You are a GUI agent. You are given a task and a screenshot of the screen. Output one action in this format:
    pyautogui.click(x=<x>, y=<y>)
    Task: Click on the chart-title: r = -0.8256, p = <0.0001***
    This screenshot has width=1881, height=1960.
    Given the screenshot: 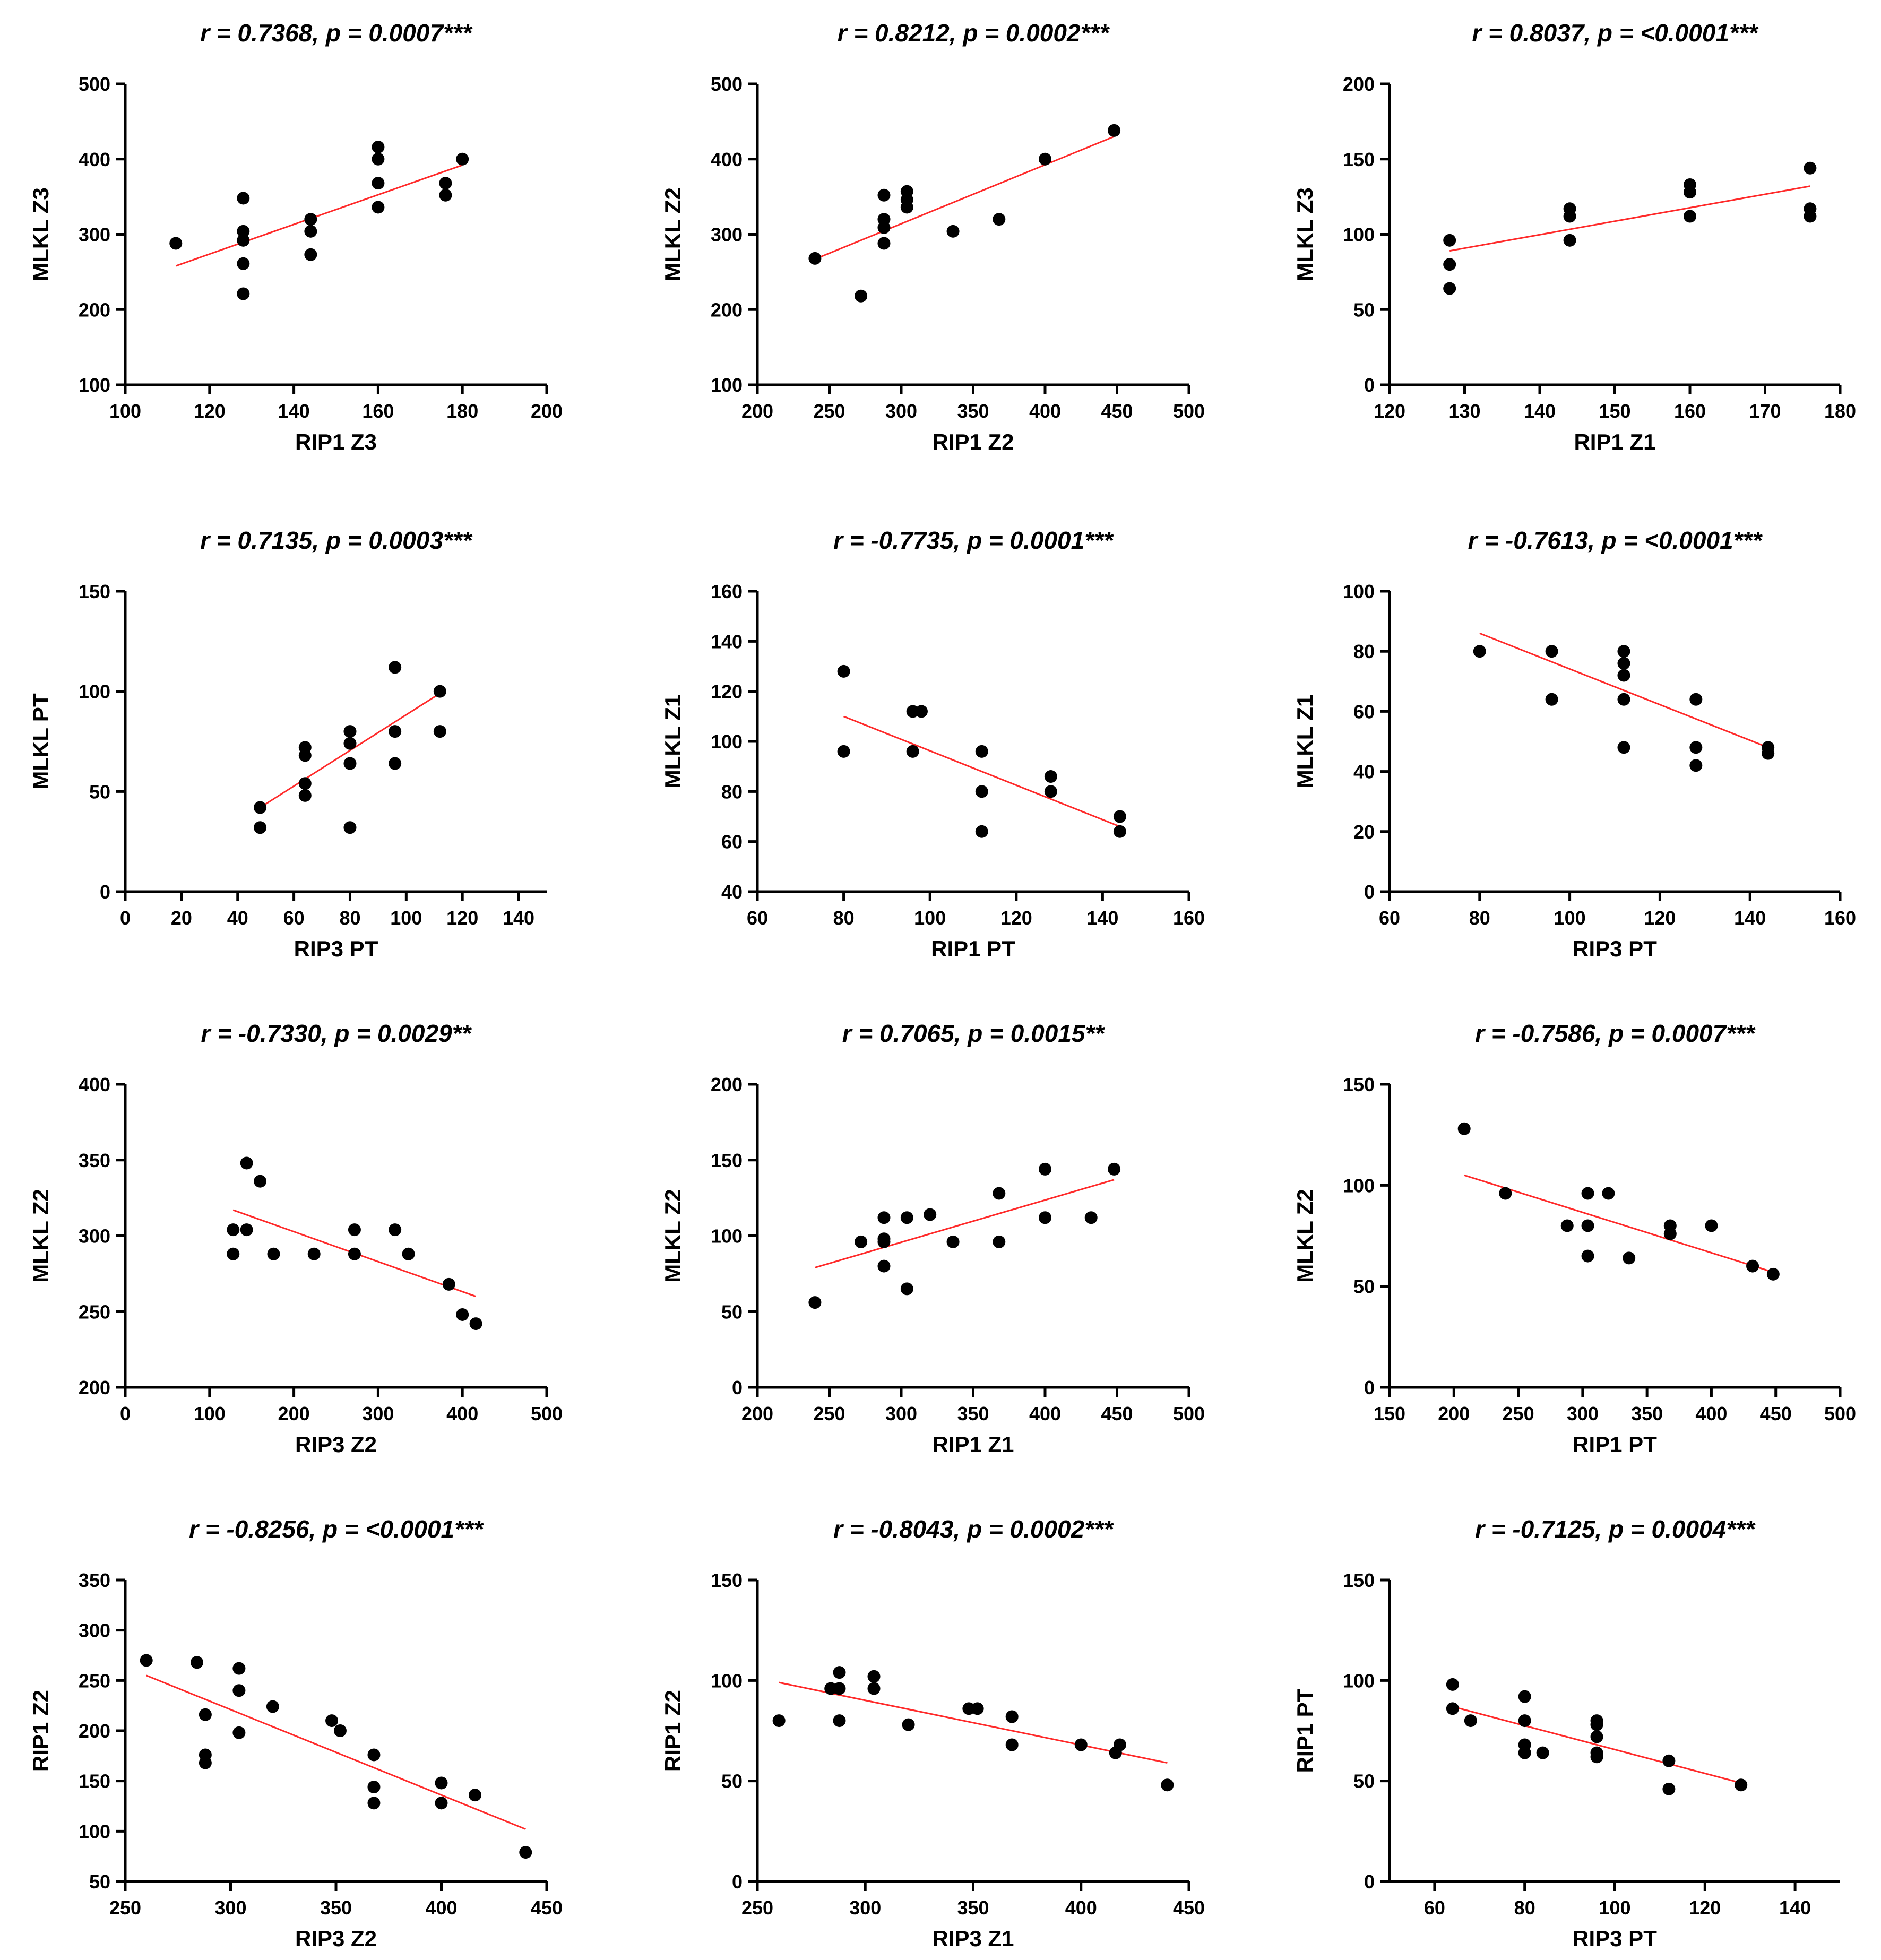 What is the action you would take?
    pyautogui.click(x=337, y=1529)
    